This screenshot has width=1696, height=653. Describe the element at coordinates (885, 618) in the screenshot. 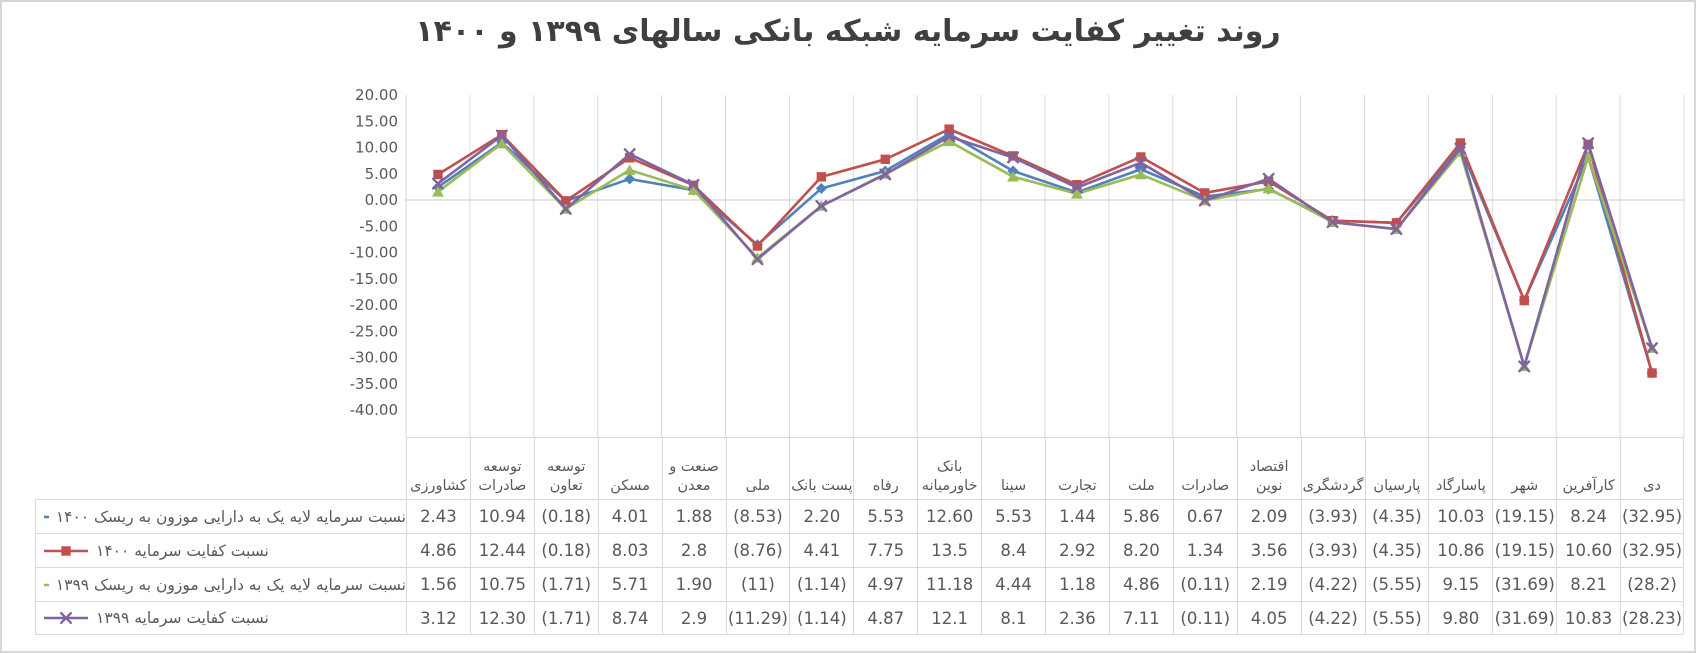

I see `table-value-cell: 4.87` at that location.